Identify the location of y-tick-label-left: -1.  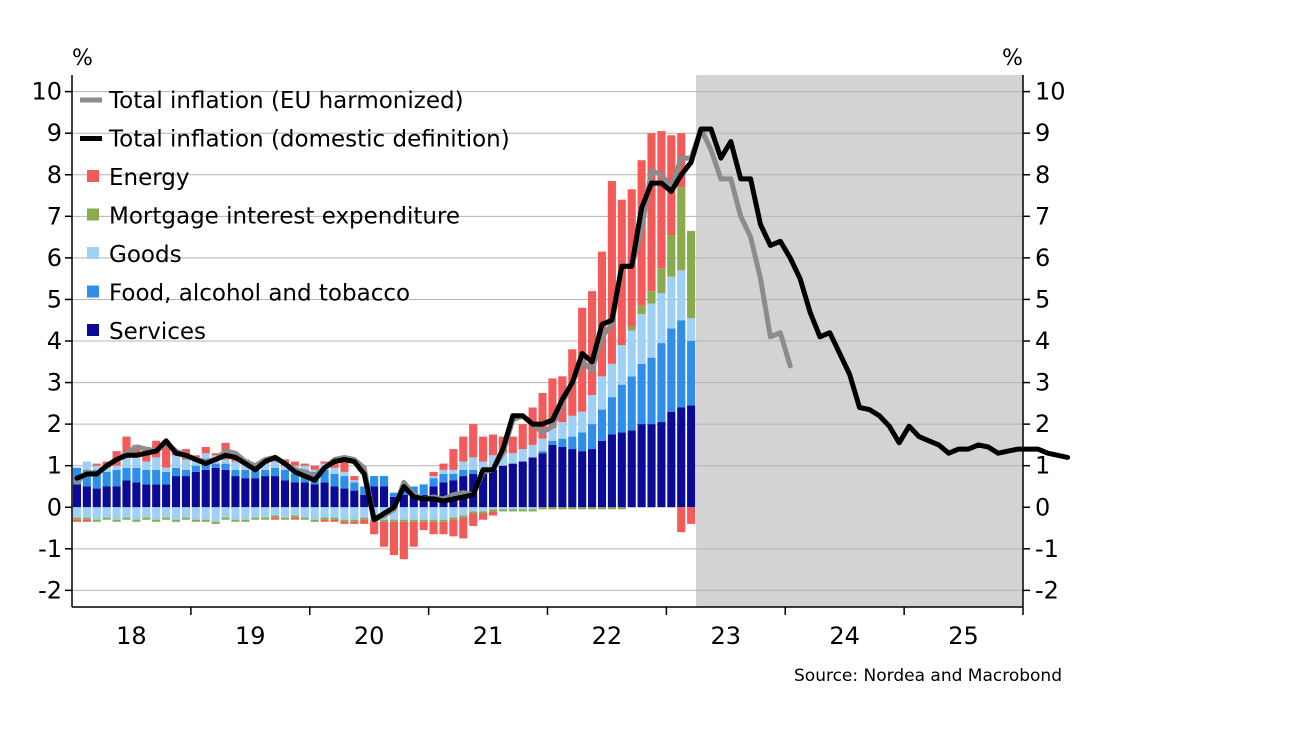
(50, 549).